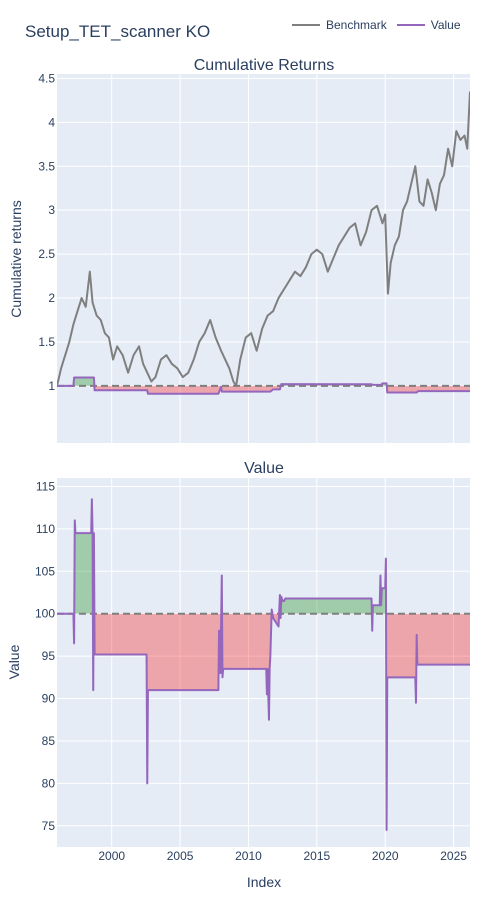  Describe the element at coordinates (45, 614) in the screenshot. I see `y-tick-label: 100` at that location.